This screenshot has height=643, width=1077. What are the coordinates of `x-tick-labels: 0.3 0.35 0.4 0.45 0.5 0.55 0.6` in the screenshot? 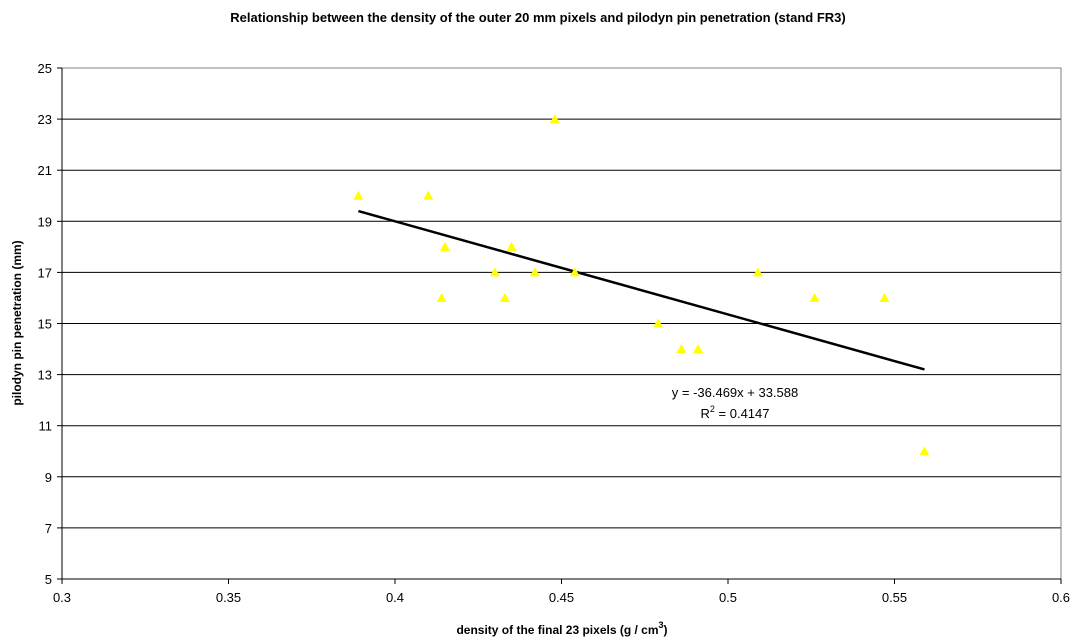 It's located at (561, 597).